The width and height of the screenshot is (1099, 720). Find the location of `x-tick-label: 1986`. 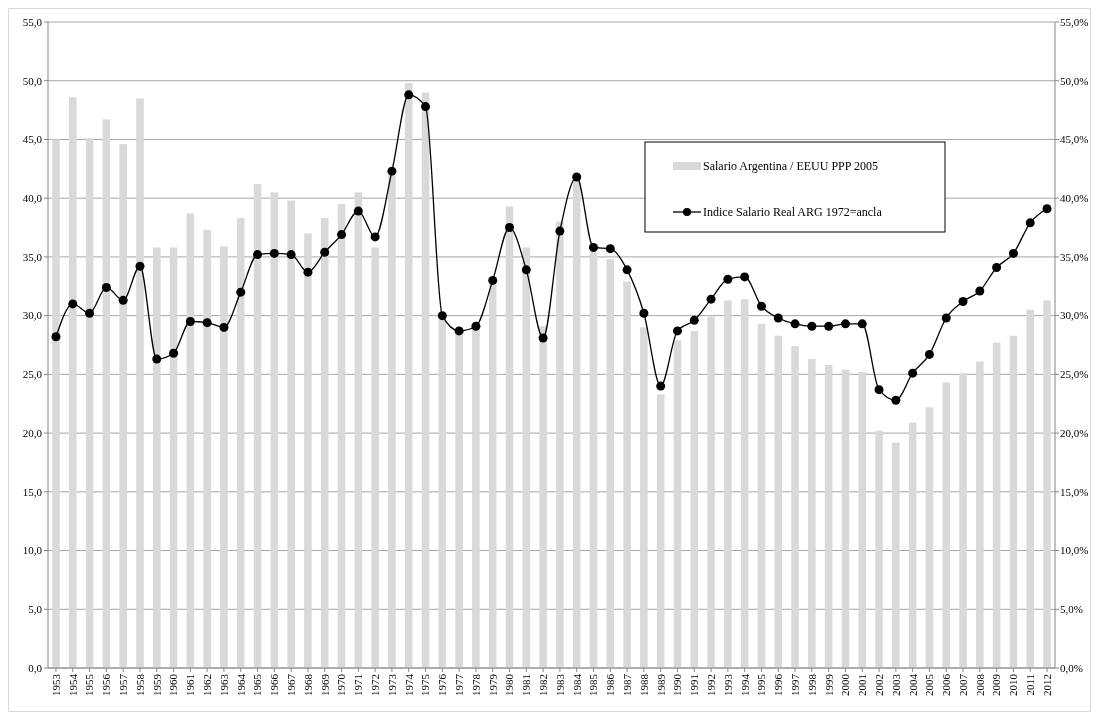

x-tick-label: 1986 is located at coordinates (610, 684).